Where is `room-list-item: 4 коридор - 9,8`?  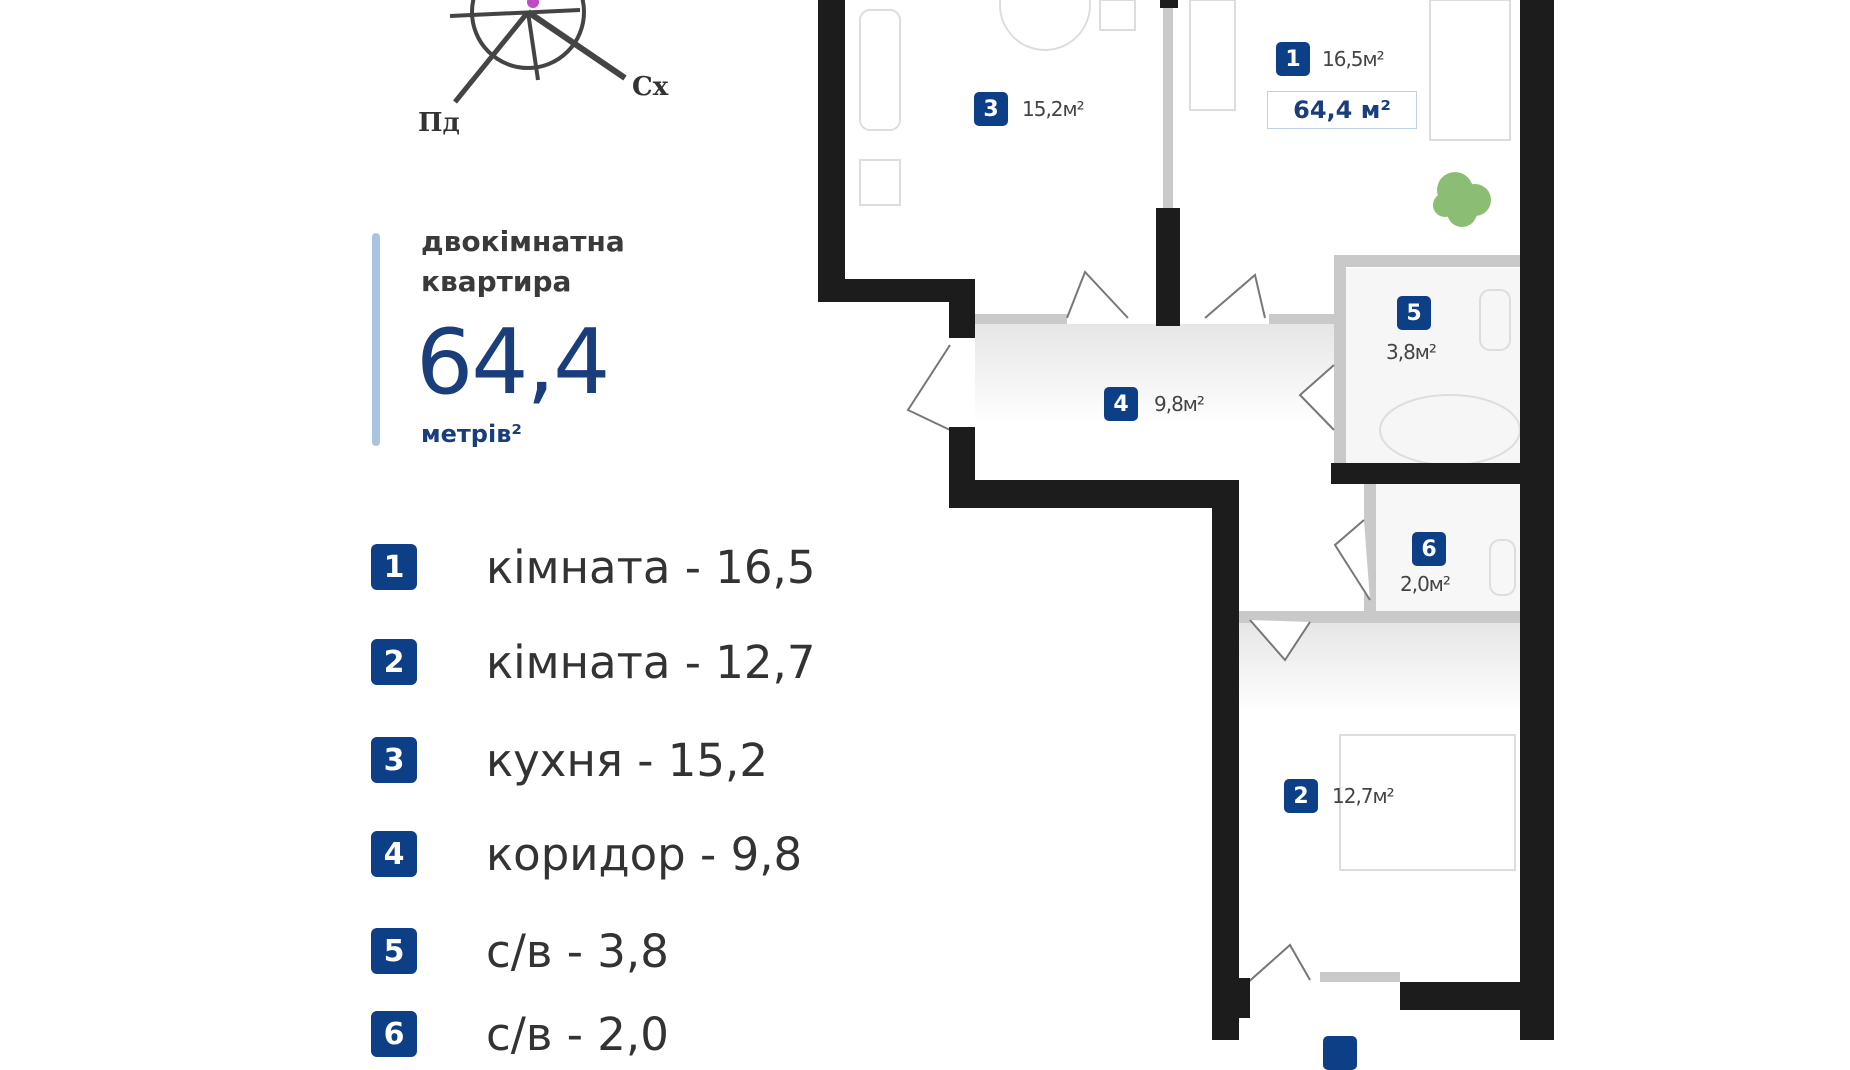 room-list-item: 4 коридор - 9,8 is located at coordinates (586, 854).